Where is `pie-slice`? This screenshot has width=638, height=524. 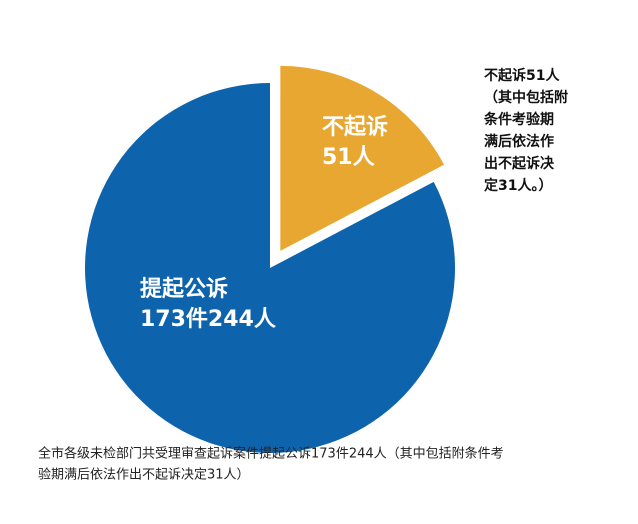 pie-slice is located at coordinates (362, 158).